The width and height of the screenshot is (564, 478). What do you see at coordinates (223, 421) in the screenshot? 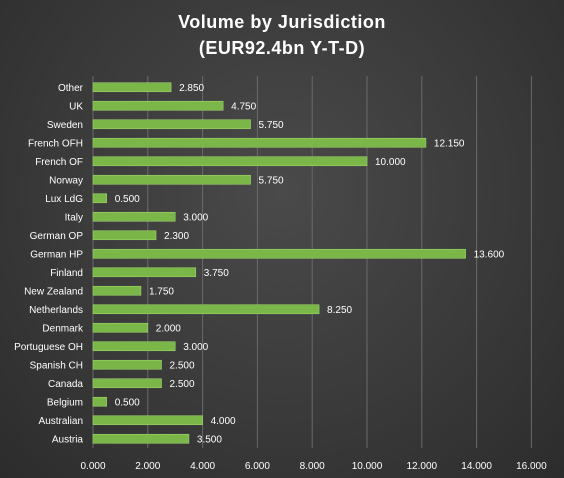
I see `value-label: 4.000` at bounding box center [223, 421].